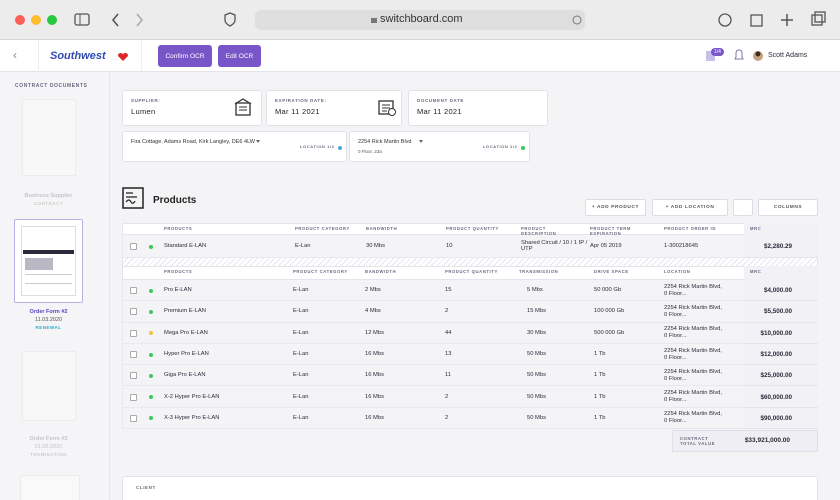 This screenshot has height=500, width=840. Describe the element at coordinates (470, 246) in the screenshot. I see `table-row` at that location.